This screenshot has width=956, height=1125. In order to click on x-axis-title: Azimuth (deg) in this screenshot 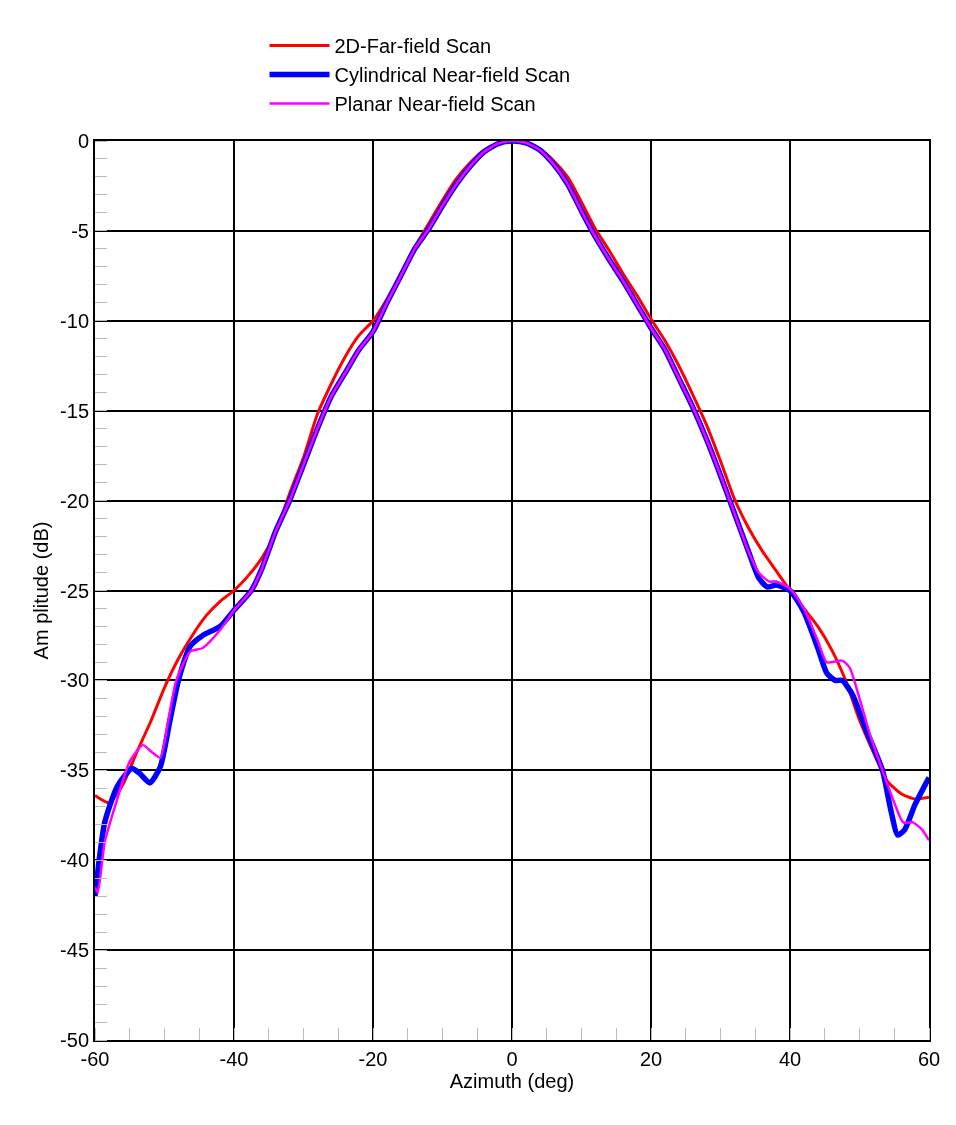, I will do `click(512, 1081)`.